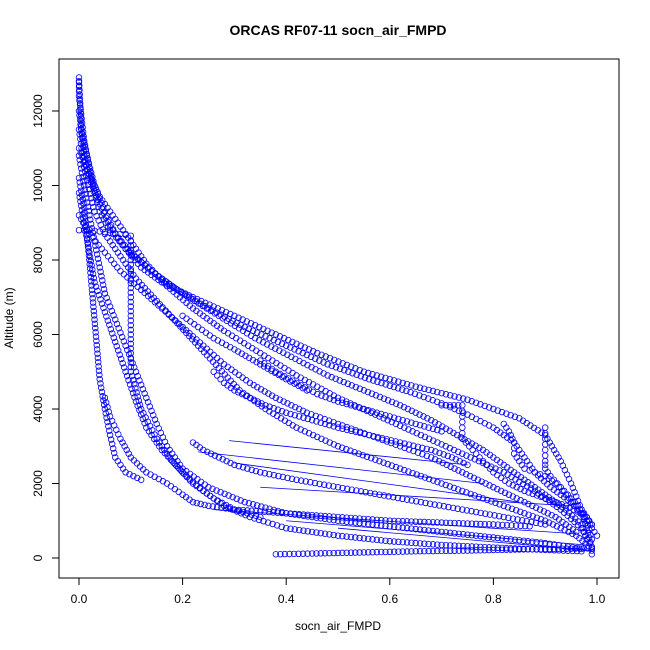 Image resolution: width=650 pixels, height=650 pixels. What do you see at coordinates (389, 599) in the screenshot?
I see `x-tick-label: 0.6` at bounding box center [389, 599].